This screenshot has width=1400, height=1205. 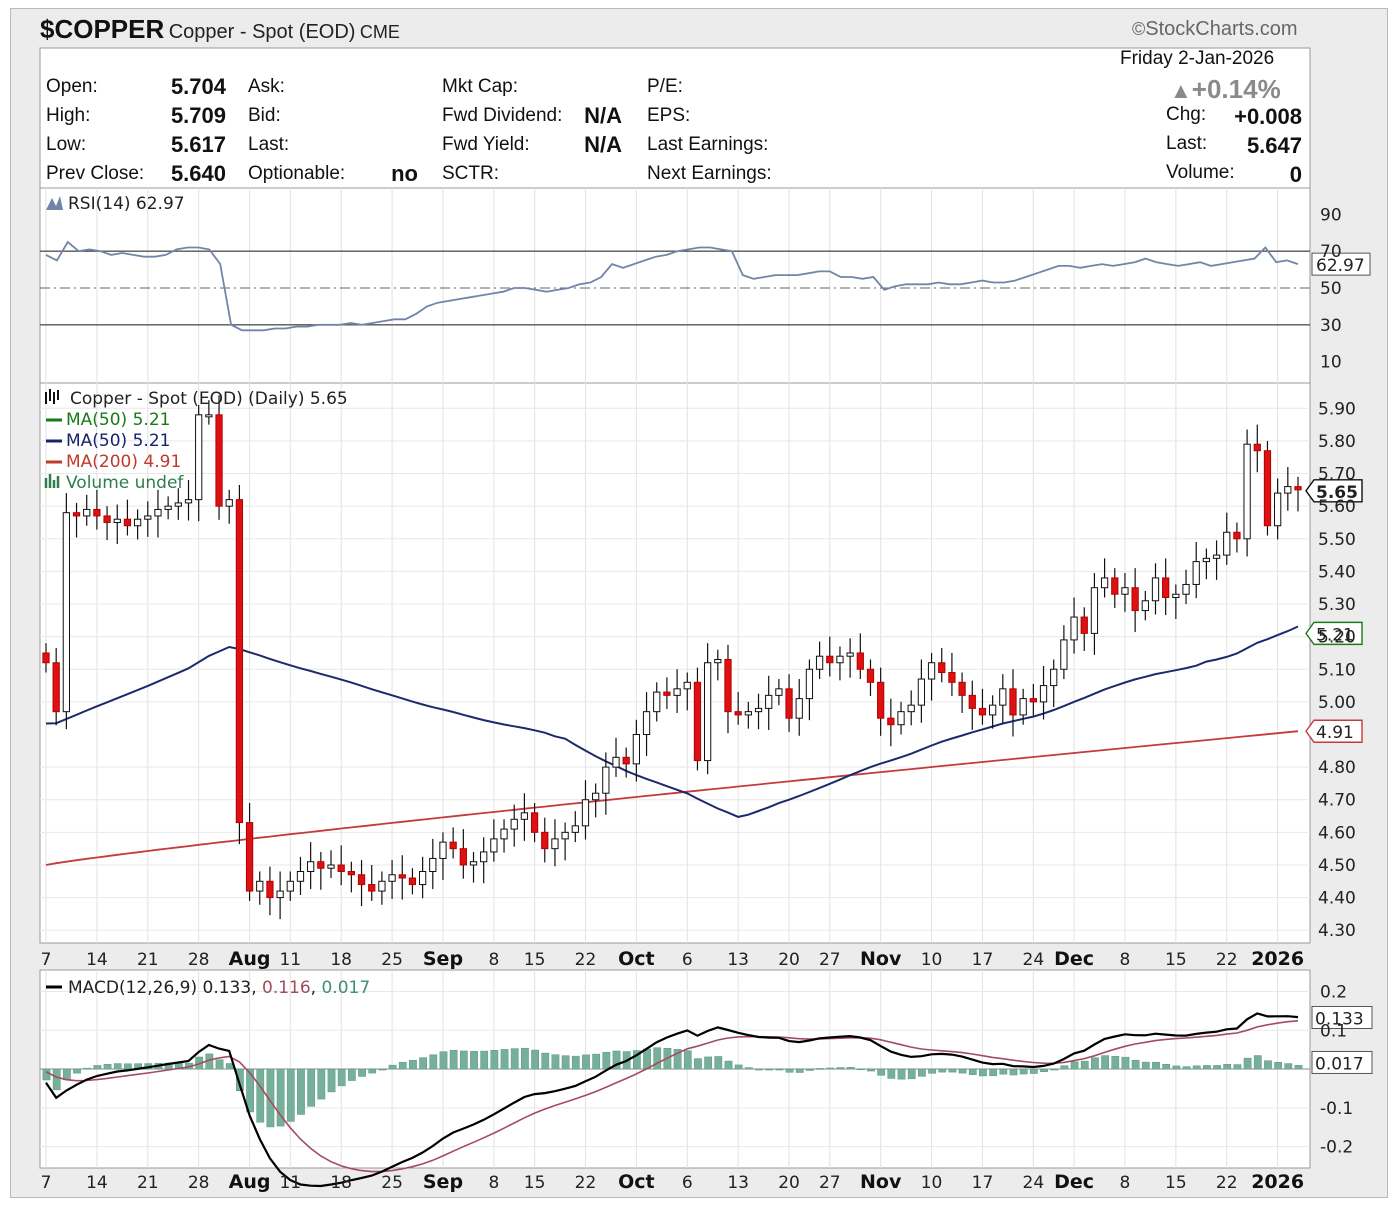 What do you see at coordinates (198, 86) in the screenshot?
I see `quote-price-value: 5.704` at bounding box center [198, 86].